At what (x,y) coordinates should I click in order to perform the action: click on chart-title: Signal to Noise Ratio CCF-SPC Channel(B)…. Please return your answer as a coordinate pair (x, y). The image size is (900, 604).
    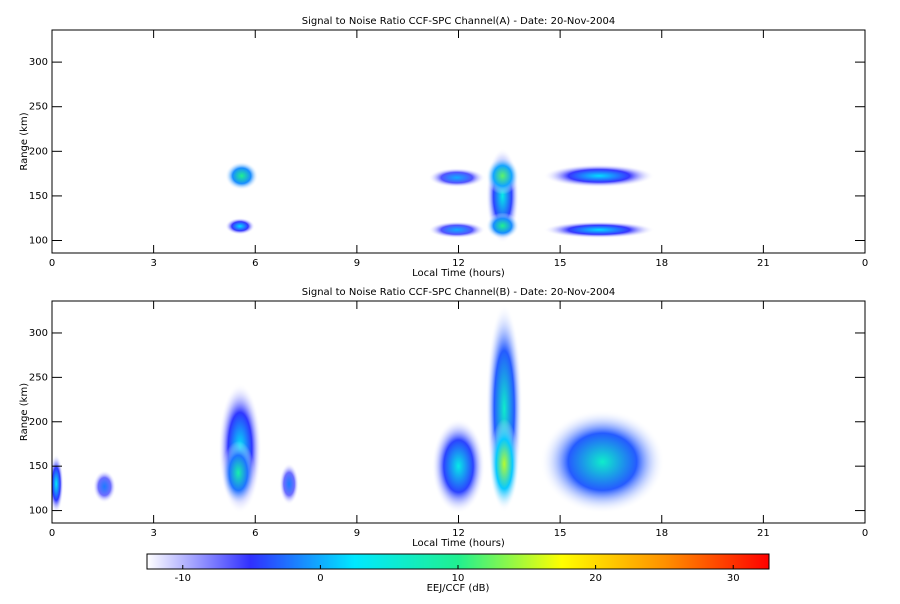
    Looking at the image, I should click on (459, 292).